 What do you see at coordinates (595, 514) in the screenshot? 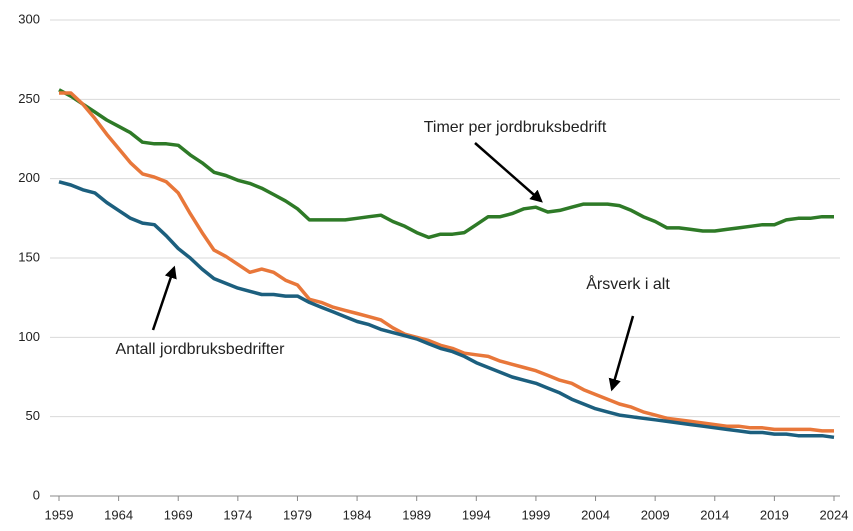
I see `x-tick-label: 2004` at bounding box center [595, 514].